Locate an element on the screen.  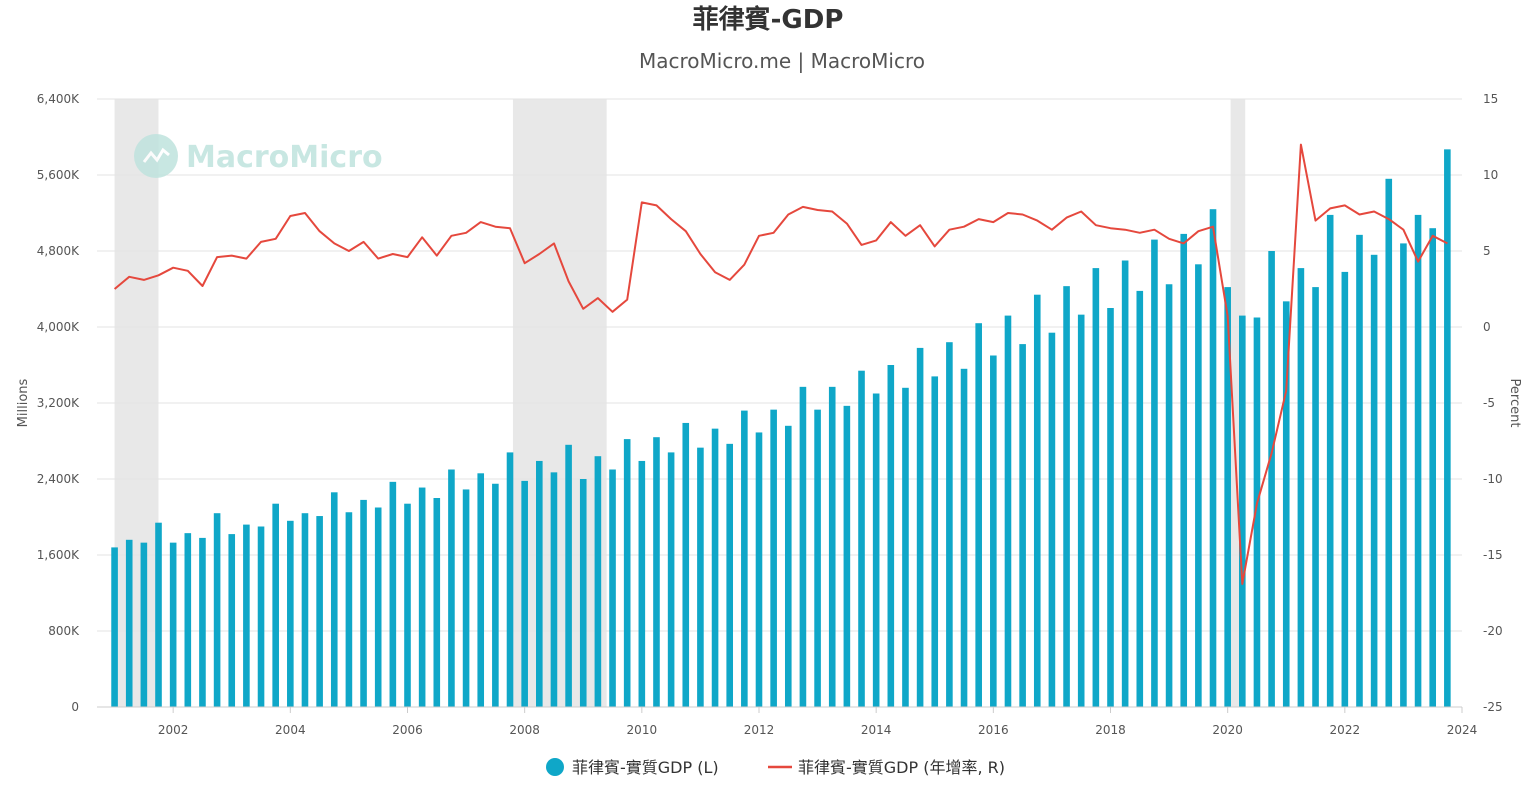
y-right-tick-label: -25 is located at coordinates (1493, 707).